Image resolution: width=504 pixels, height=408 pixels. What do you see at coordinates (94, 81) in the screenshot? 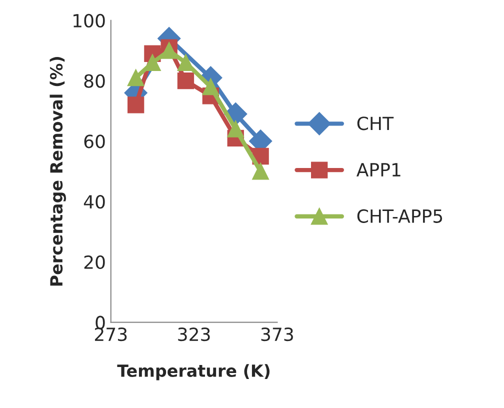
I see `y-tick-label: 80` at bounding box center [94, 81].